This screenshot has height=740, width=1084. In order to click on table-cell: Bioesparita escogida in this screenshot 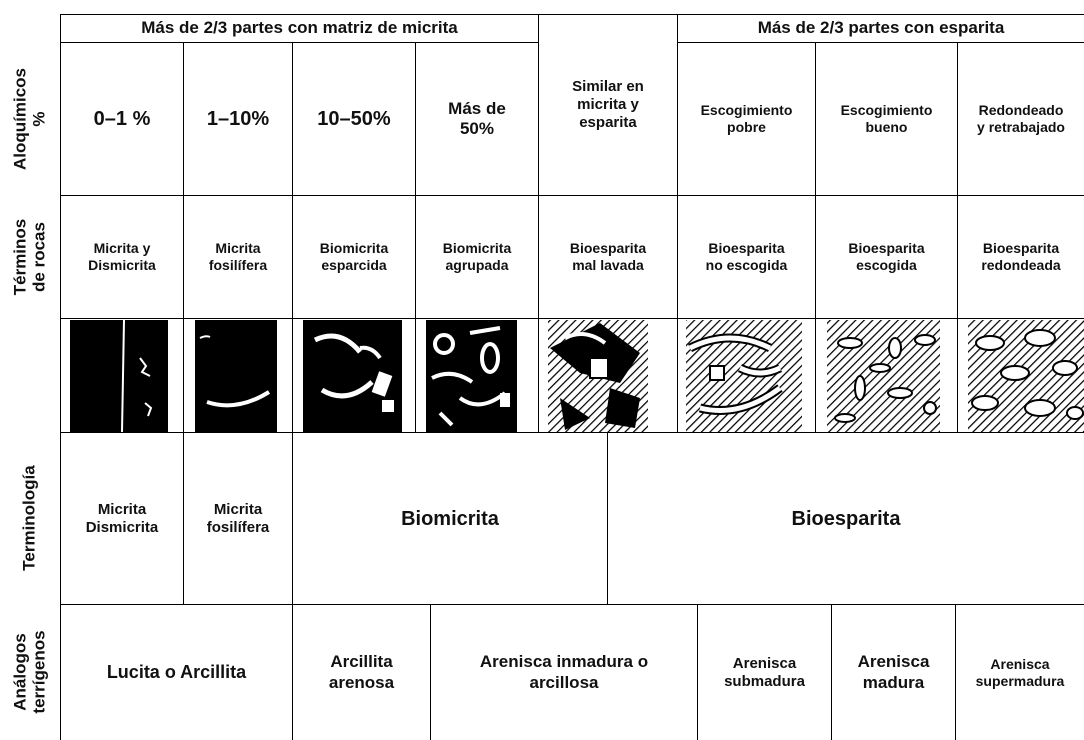, I will do `click(886, 257)`.